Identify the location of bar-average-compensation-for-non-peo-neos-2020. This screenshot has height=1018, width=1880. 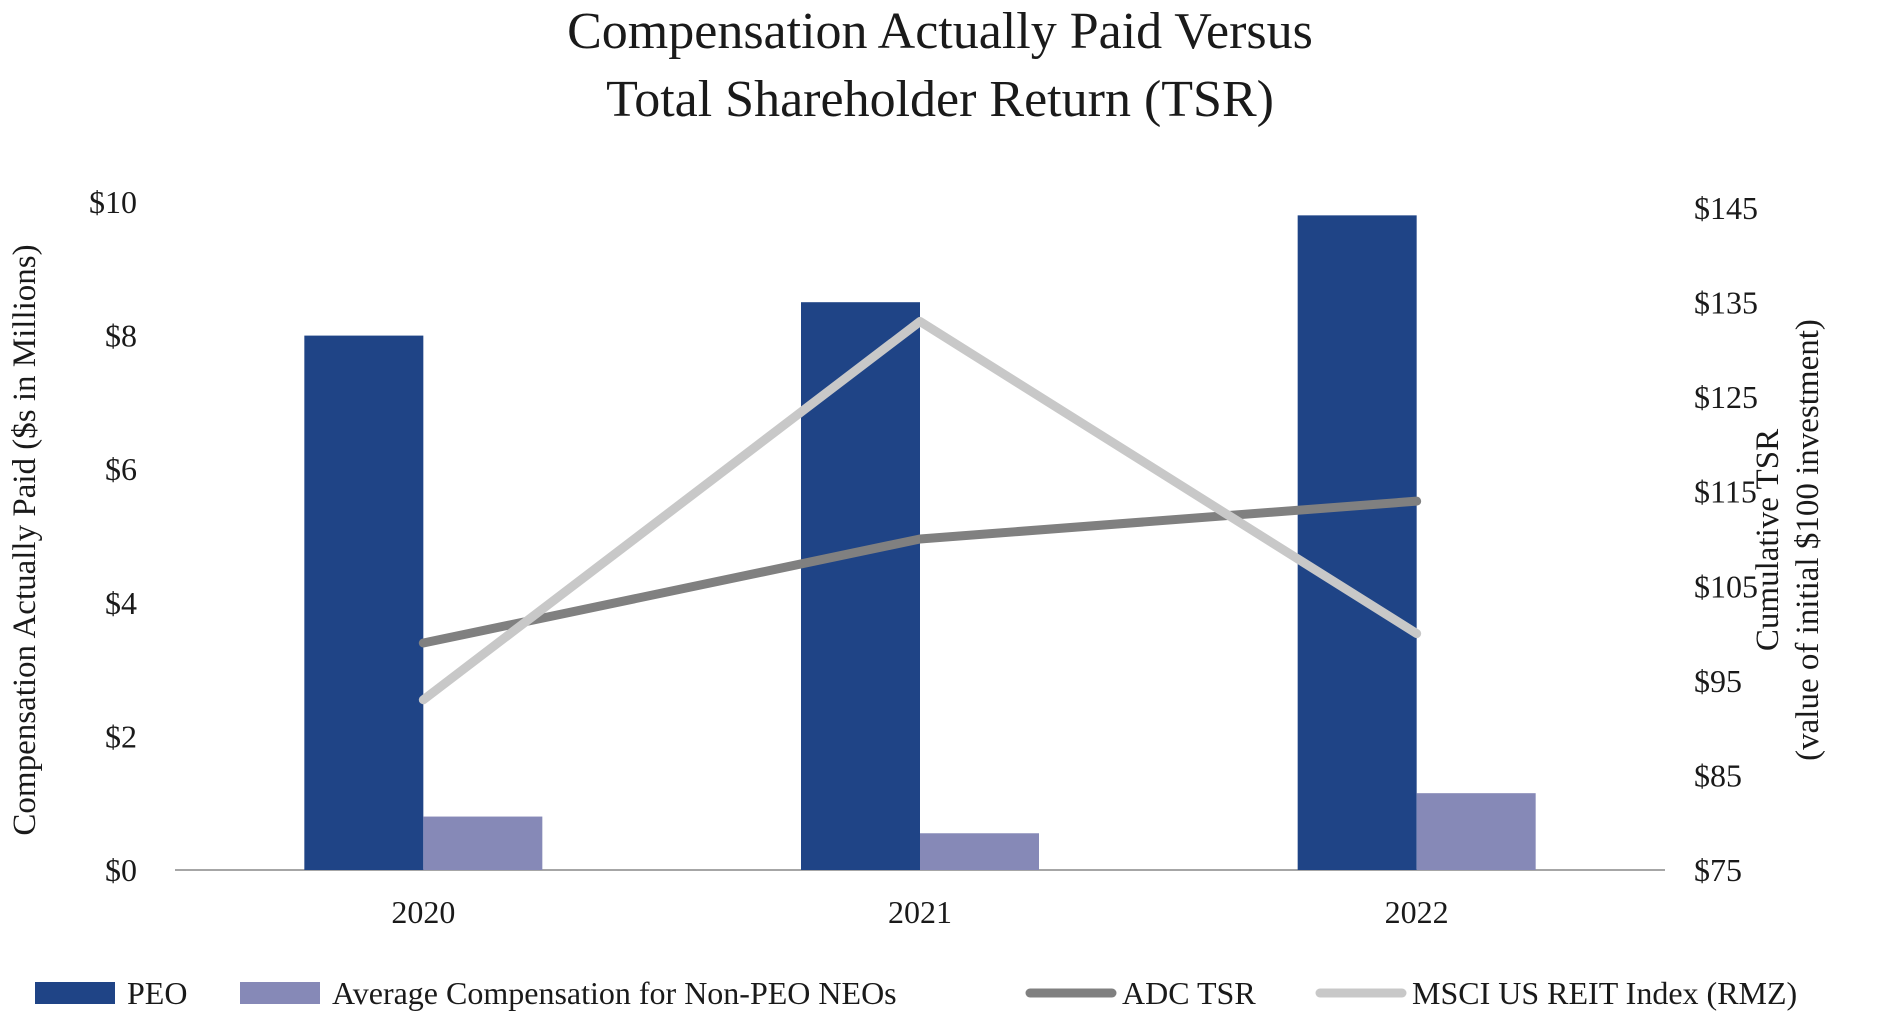
(483, 843).